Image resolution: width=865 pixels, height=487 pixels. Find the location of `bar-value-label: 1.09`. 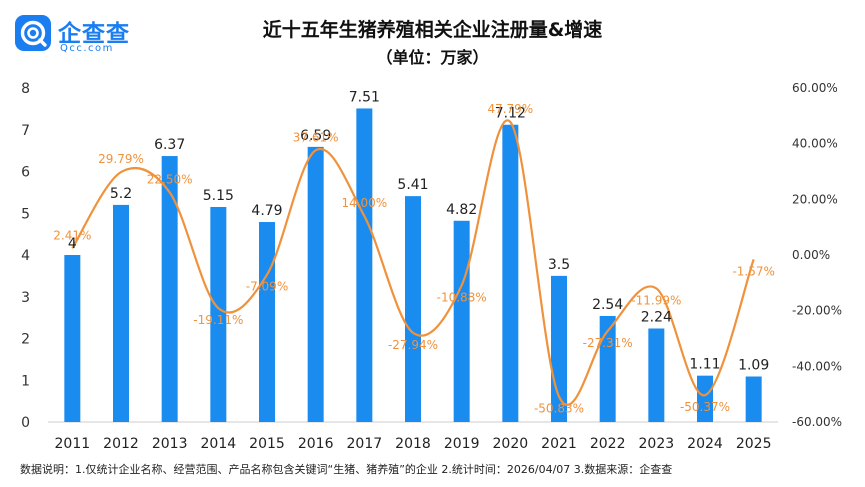

bar-value-label: 1.09 is located at coordinates (753, 365).